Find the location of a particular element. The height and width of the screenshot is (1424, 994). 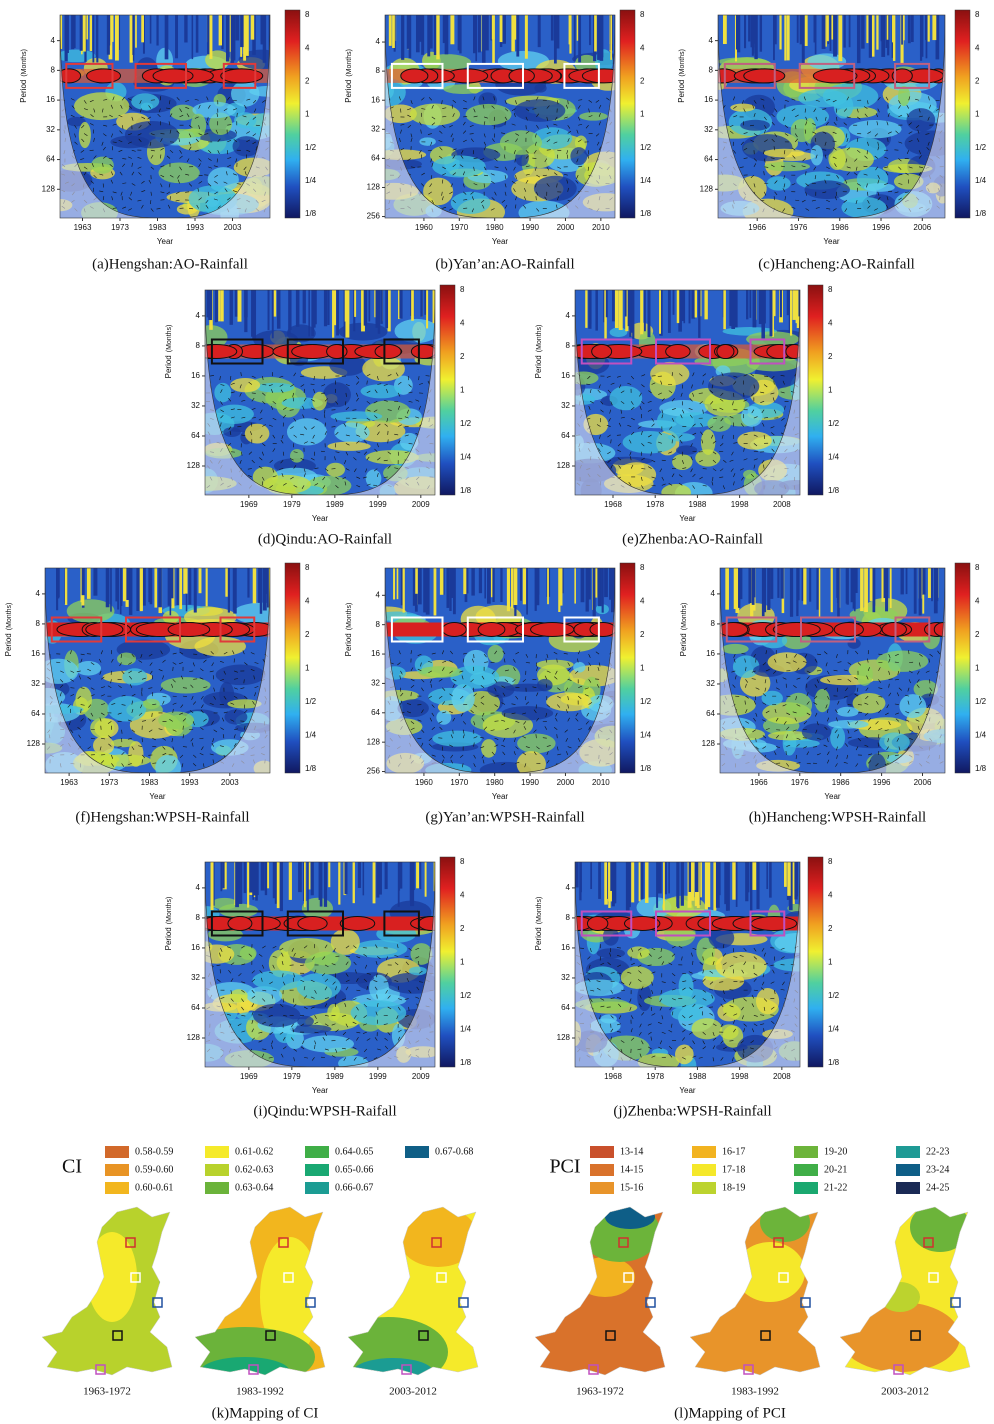

y-tick-label: 128 is located at coordinates (709, 743).